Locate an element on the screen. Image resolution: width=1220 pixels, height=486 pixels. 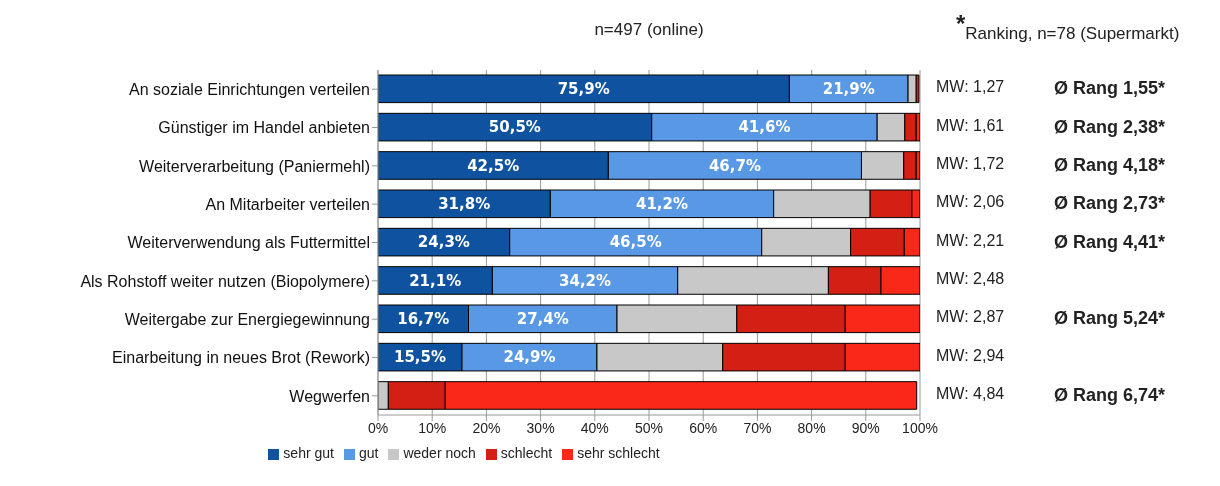
data-label: 42,5% is located at coordinates (493, 165).